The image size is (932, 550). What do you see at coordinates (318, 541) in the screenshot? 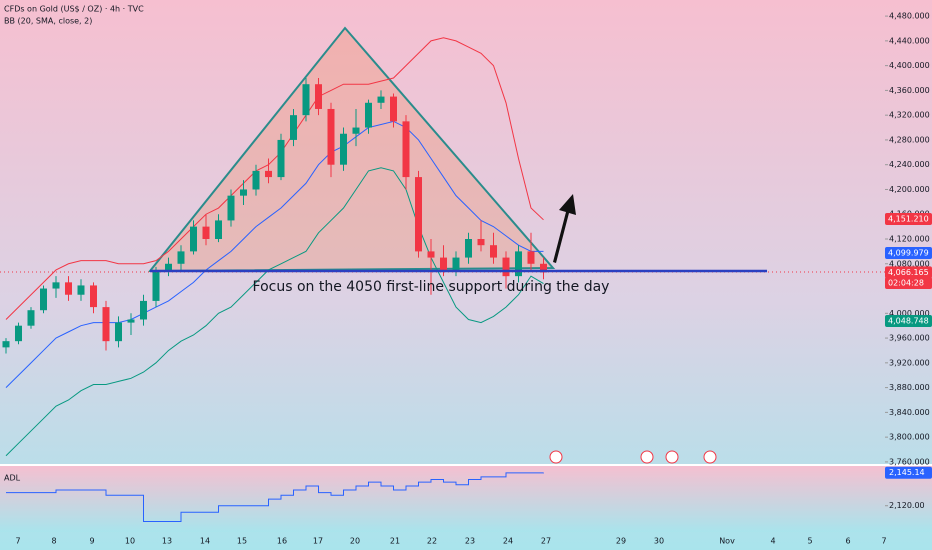
I see `x-tick-label: 17` at bounding box center [318, 541].